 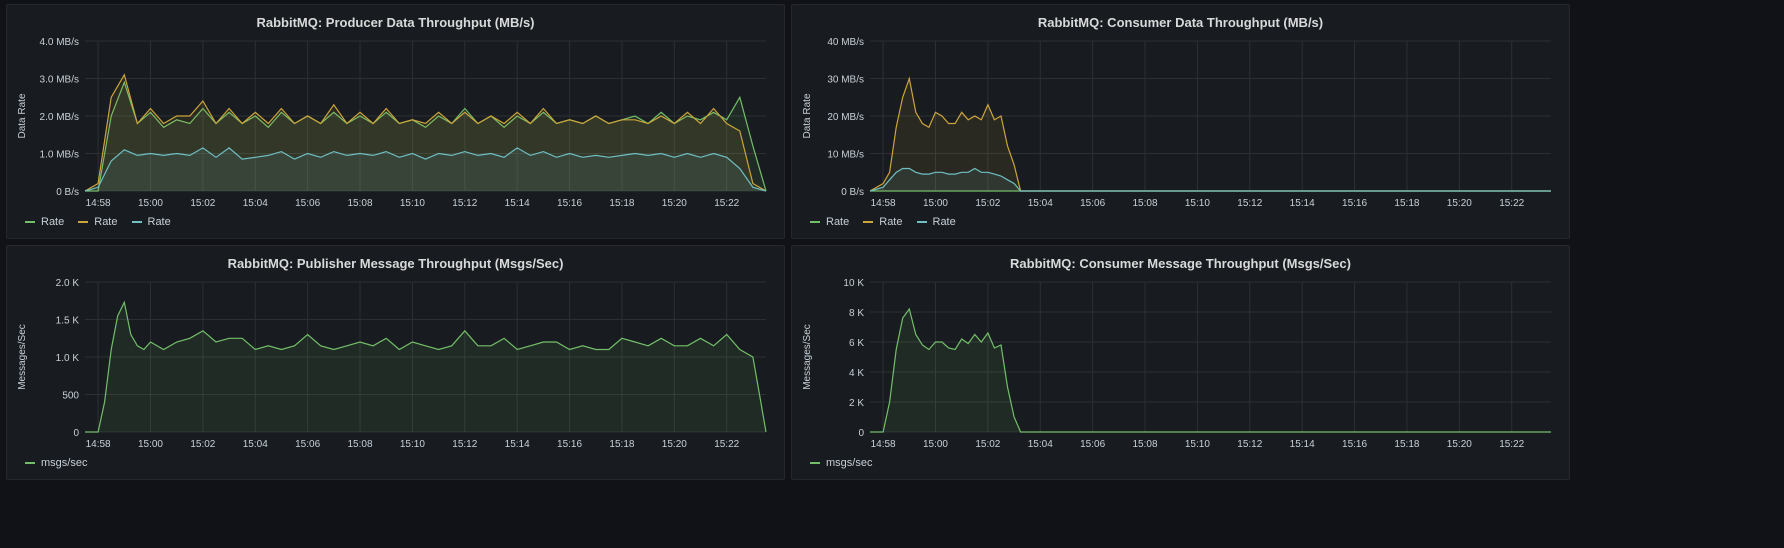 What do you see at coordinates (856, 373) in the screenshot?
I see `y-tick-label: 4 K` at bounding box center [856, 373].